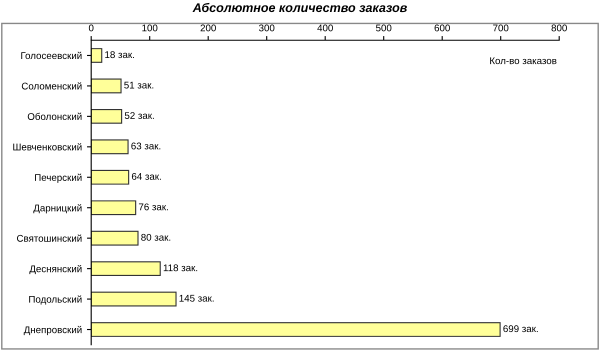 This screenshot has width=600, height=350. Describe the element at coordinates (197, 298) in the screenshot. I see `data-label: 145 зак.` at that location.